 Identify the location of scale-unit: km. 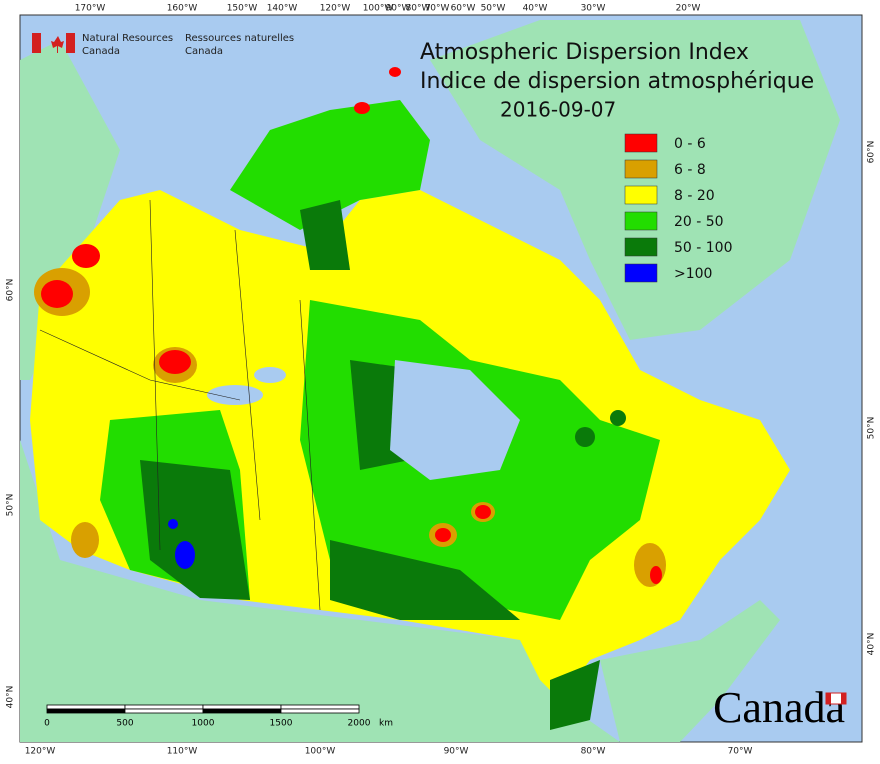
(386, 724).